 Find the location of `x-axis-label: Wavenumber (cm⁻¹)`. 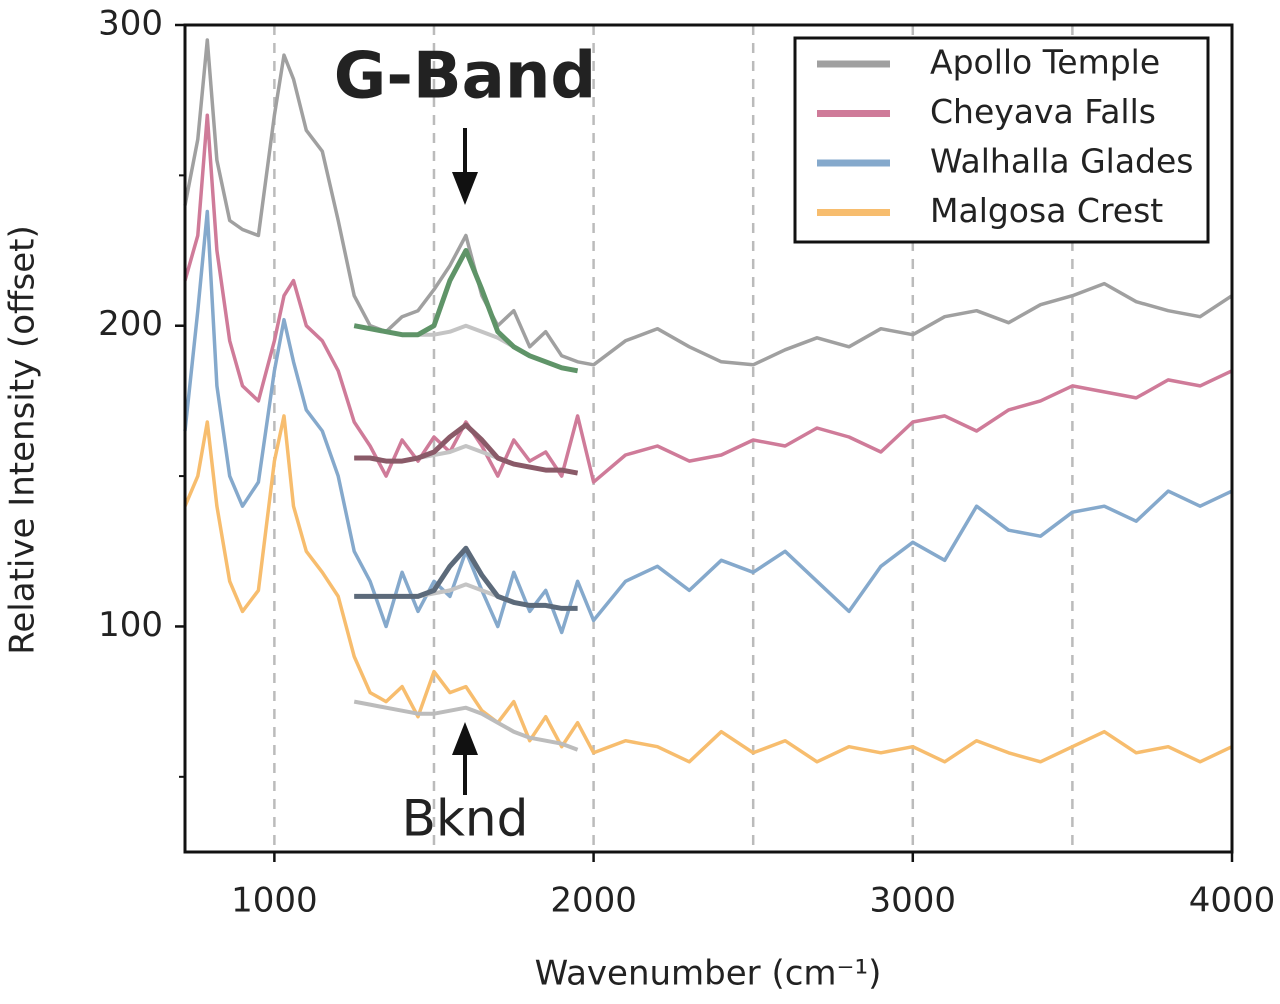

x-axis-label: Wavenumber (cm⁻¹) is located at coordinates (708, 974).